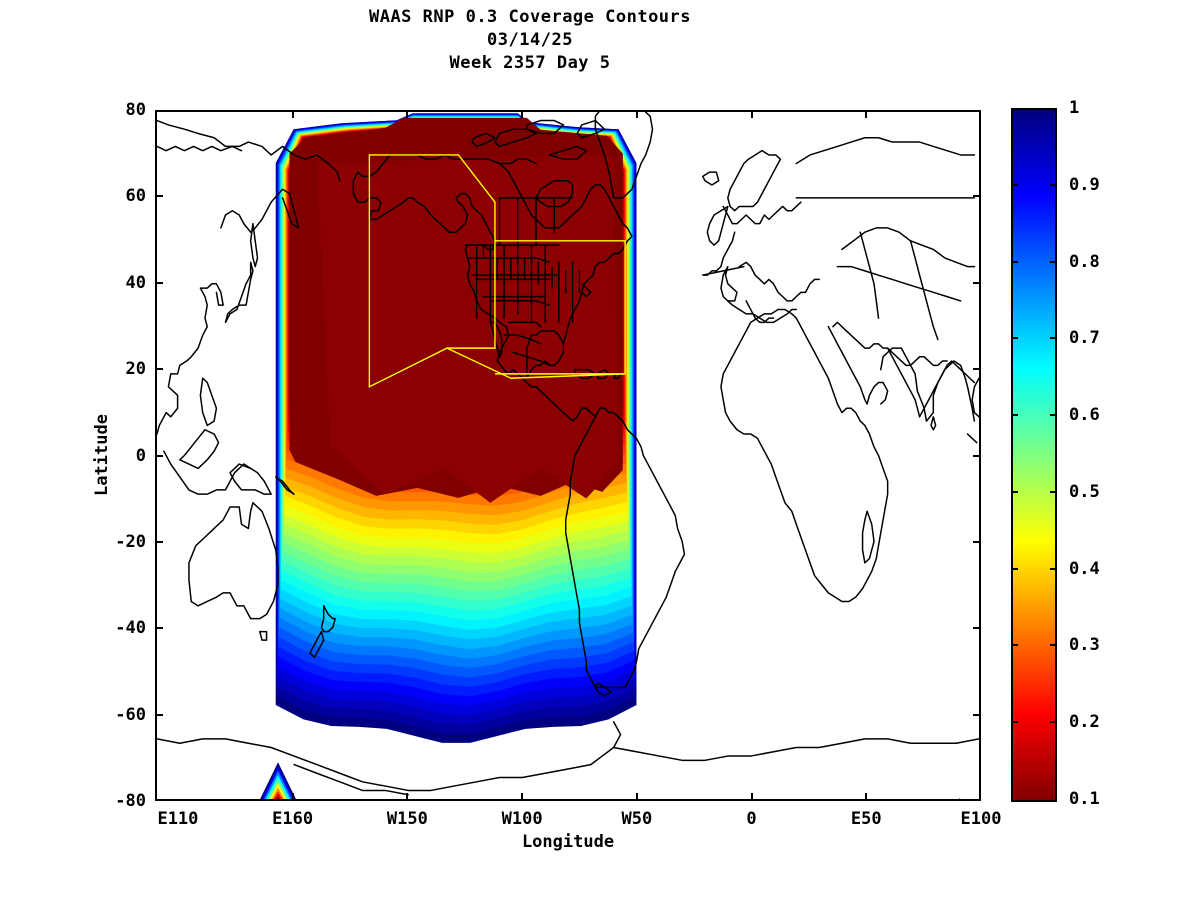 This screenshot has height=900, width=1200. I want to click on y-tick-label: 60, so click(135, 196).